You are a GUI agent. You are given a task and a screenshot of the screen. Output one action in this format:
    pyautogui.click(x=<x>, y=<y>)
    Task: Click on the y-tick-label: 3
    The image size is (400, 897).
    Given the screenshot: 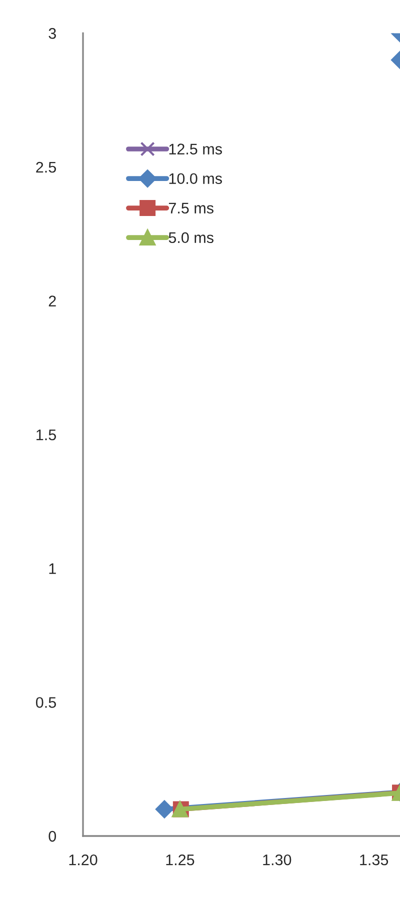 What is the action you would take?
    pyautogui.click(x=52, y=33)
    